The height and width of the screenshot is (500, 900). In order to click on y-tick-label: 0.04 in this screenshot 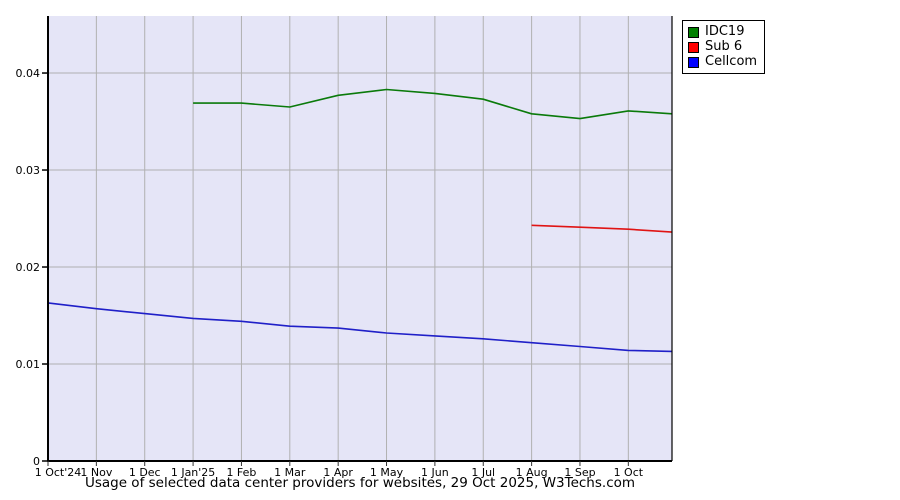, I will do `click(28, 73)`.